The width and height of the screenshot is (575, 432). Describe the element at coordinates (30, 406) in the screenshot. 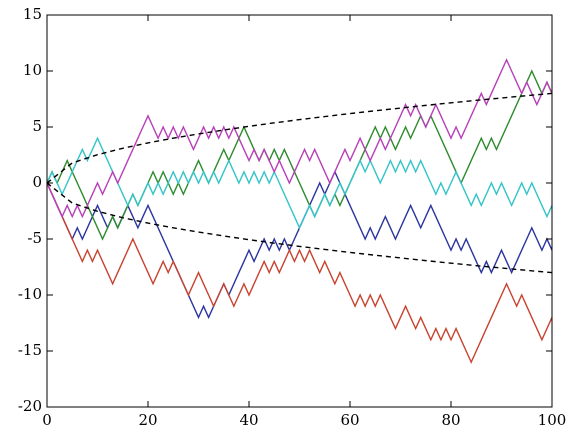

I see `y-tick-label: -20` at that location.